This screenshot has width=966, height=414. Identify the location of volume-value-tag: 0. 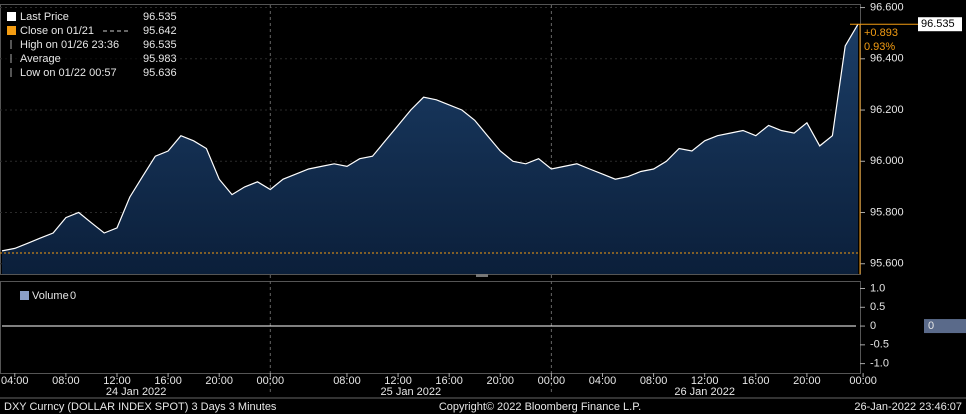
(931, 326).